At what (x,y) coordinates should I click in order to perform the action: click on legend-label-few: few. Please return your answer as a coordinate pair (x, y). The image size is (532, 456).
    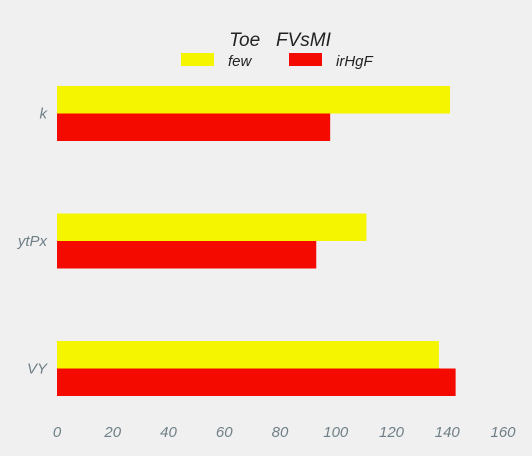
    Looking at the image, I should click on (240, 61).